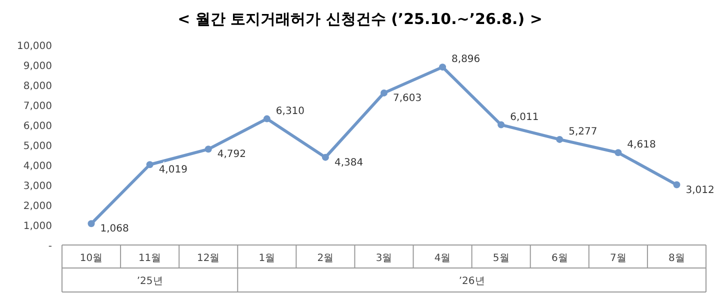 The image size is (720, 301). What do you see at coordinates (37, 186) in the screenshot?
I see `y-tick-label: 3,000` at bounding box center [37, 186].